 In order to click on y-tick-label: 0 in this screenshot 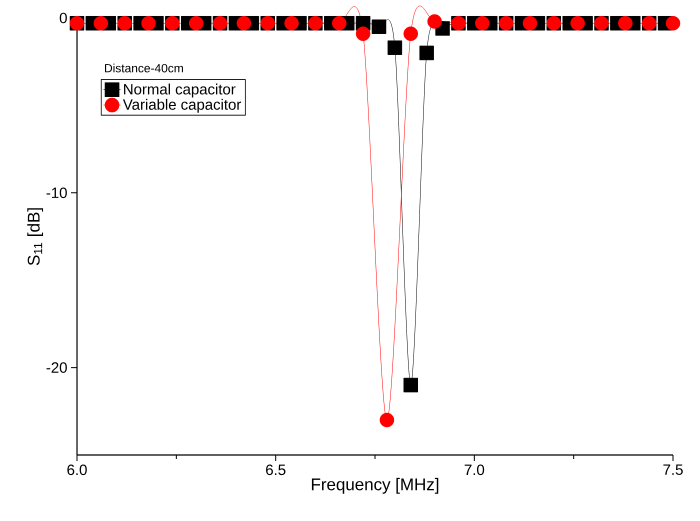, I will do `click(63, 18)`.